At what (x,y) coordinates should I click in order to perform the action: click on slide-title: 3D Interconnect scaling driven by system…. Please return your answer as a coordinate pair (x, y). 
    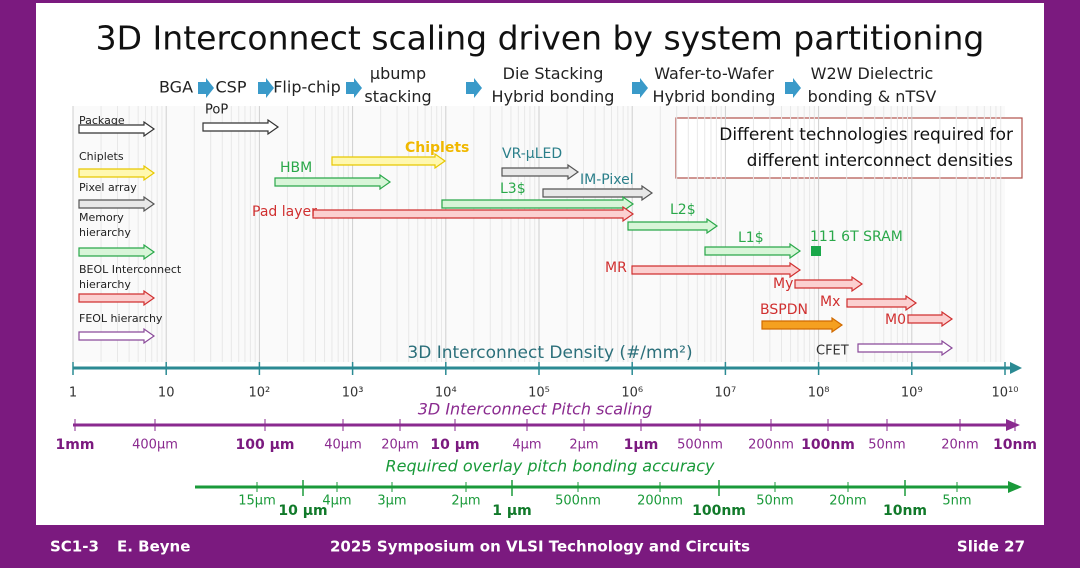
    Looking at the image, I should click on (540, 38).